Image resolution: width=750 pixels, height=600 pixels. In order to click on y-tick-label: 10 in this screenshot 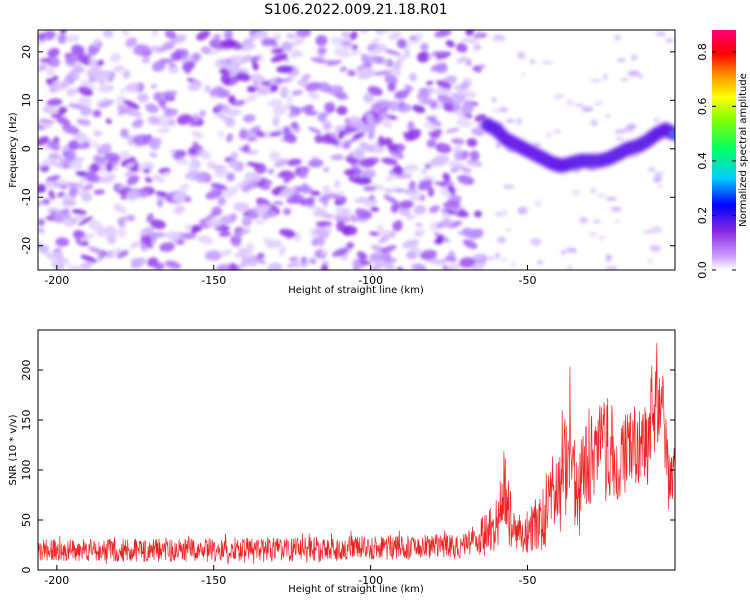, I will do `click(26, 100)`.